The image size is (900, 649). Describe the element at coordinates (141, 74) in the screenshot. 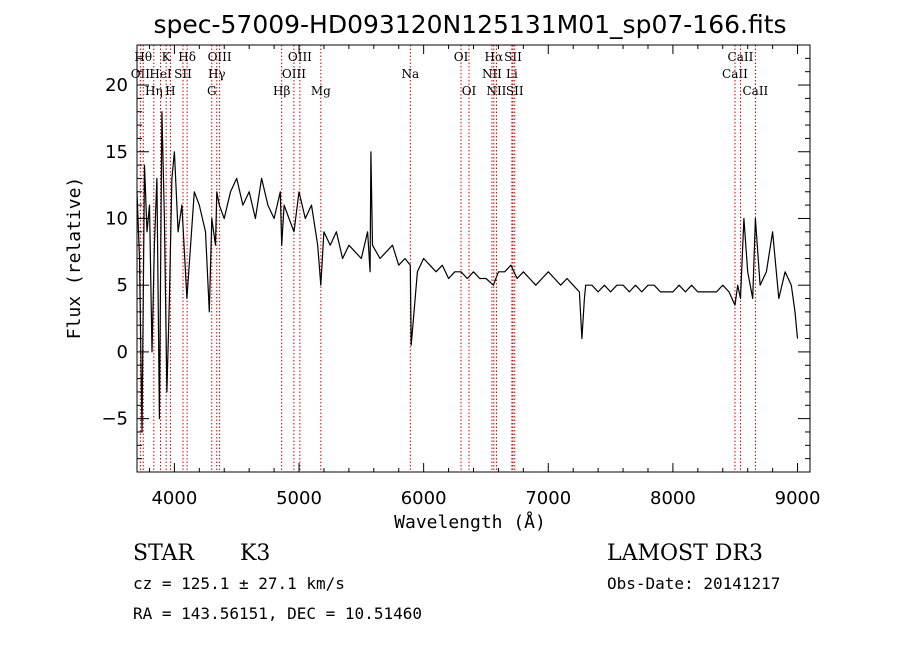

I see `line-marker-label: OII` at that location.